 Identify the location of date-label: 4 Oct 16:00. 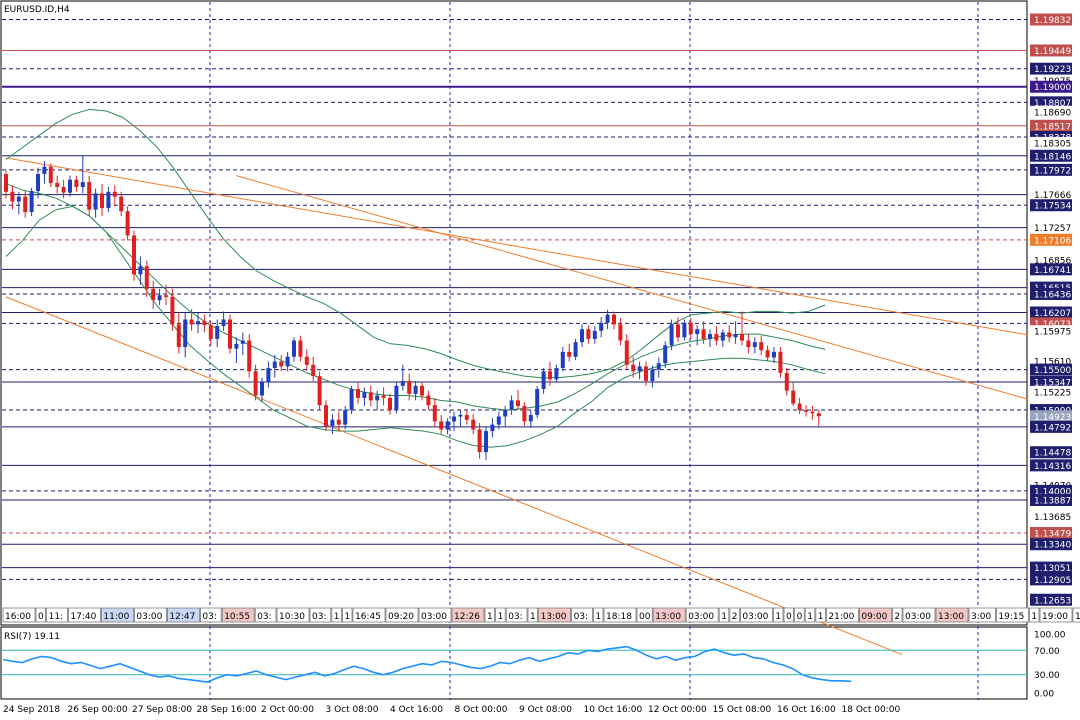
(416, 710).